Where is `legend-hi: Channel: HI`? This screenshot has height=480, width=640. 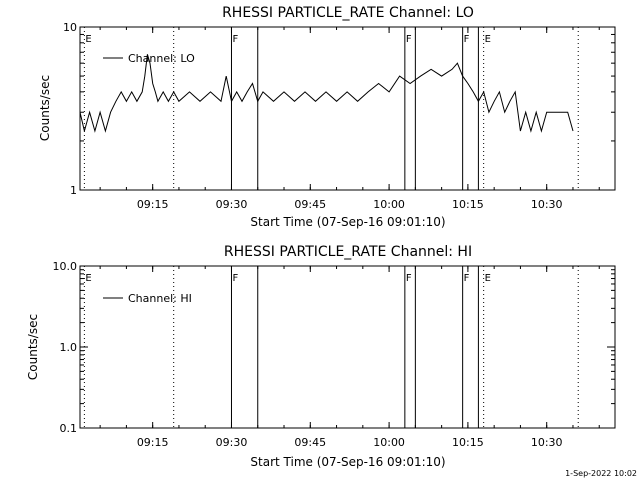 legend-hi: Channel: HI is located at coordinates (147, 298).